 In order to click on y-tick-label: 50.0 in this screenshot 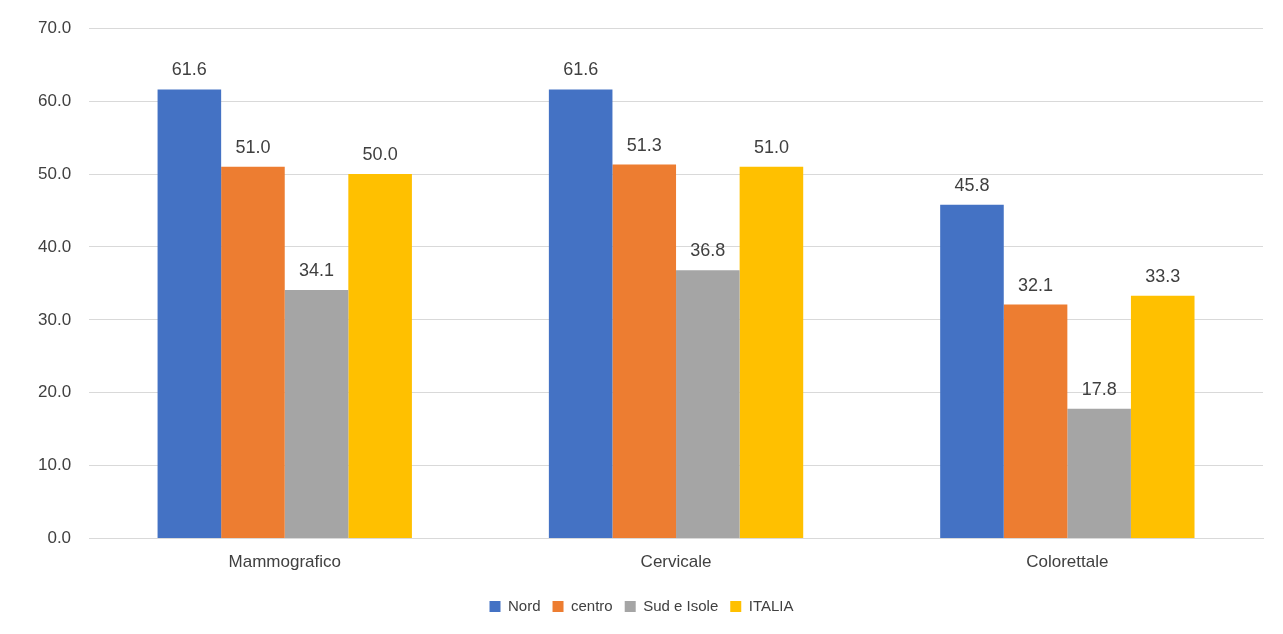, I will do `click(54, 173)`.